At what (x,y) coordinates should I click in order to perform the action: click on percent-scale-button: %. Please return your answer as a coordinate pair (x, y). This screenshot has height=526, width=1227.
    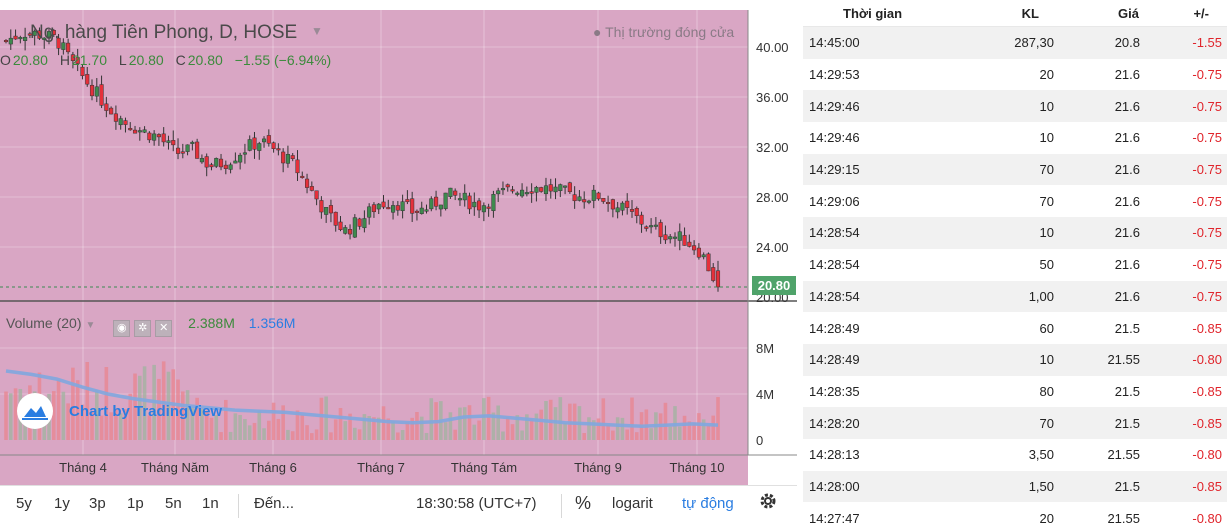
    Looking at the image, I should click on (583, 503).